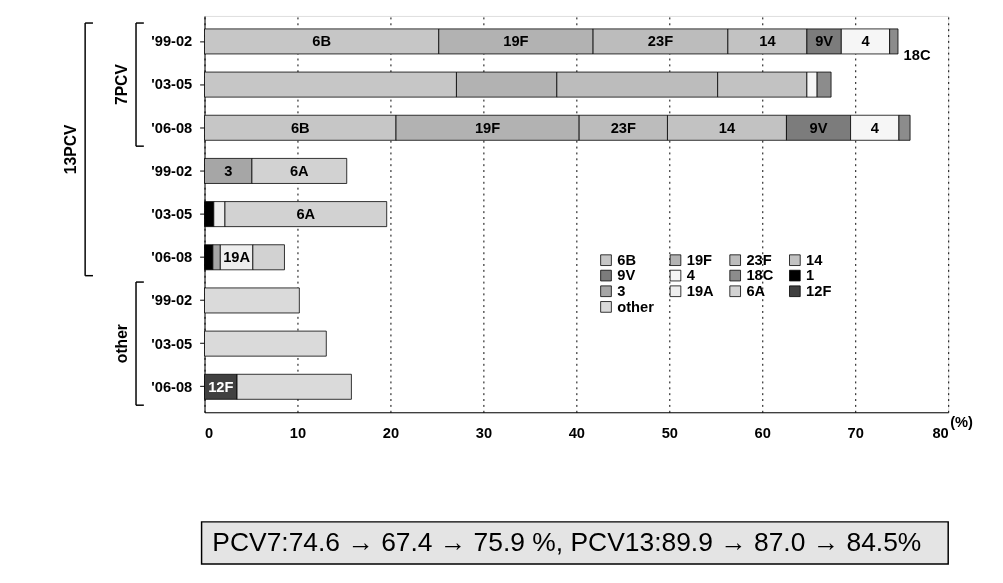 The height and width of the screenshot is (583, 1003). I want to click on x-axis-title: (%), so click(962, 421).